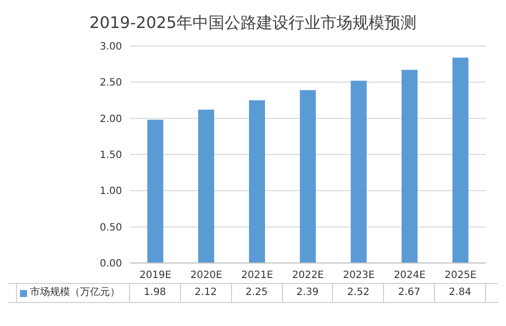 This screenshot has width=506, height=326. Describe the element at coordinates (111, 192) in the screenshot. I see `y-tick-label: 1.00` at that location.